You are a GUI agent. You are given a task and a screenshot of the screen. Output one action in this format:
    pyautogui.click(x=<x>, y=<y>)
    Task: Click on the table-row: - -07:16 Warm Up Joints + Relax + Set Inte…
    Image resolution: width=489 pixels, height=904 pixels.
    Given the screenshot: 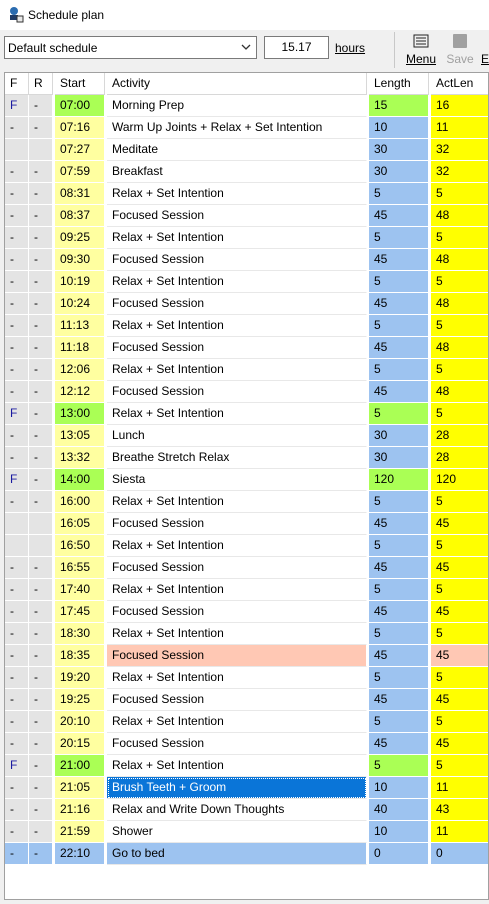 What is the action you would take?
    pyautogui.click(x=246, y=128)
    